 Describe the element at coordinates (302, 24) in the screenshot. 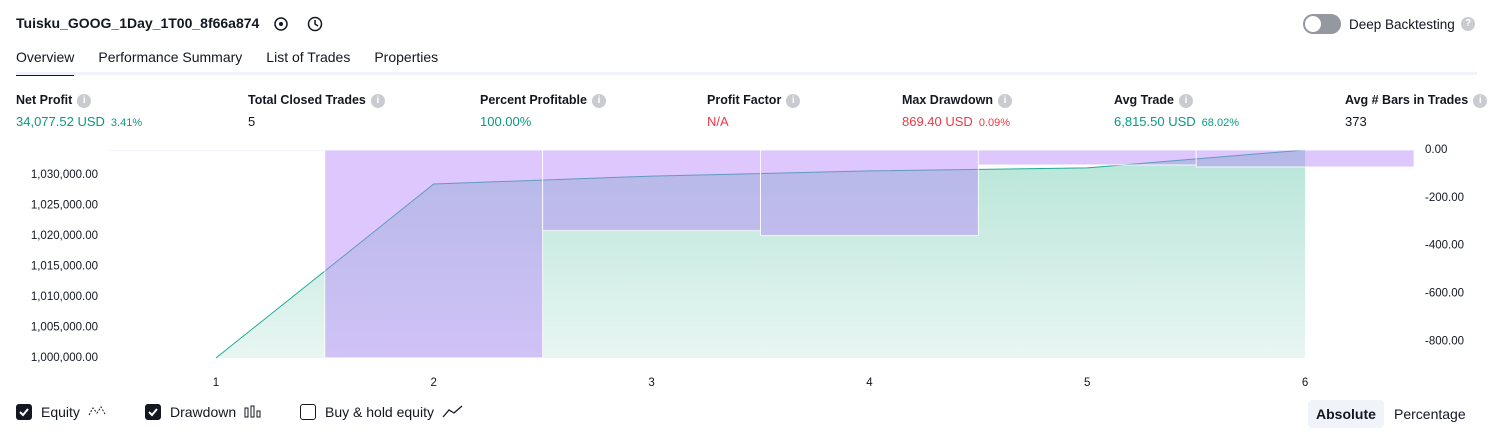

I see `title-icons` at that location.